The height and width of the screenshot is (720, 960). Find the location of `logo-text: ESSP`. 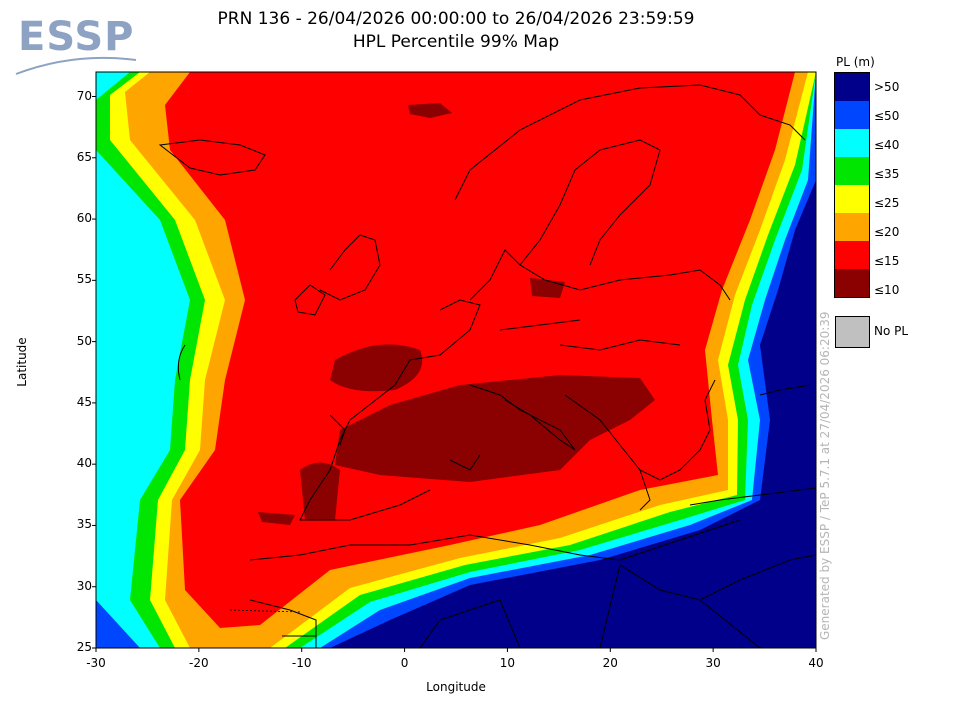

logo-text: ESSP is located at coordinates (76, 37).